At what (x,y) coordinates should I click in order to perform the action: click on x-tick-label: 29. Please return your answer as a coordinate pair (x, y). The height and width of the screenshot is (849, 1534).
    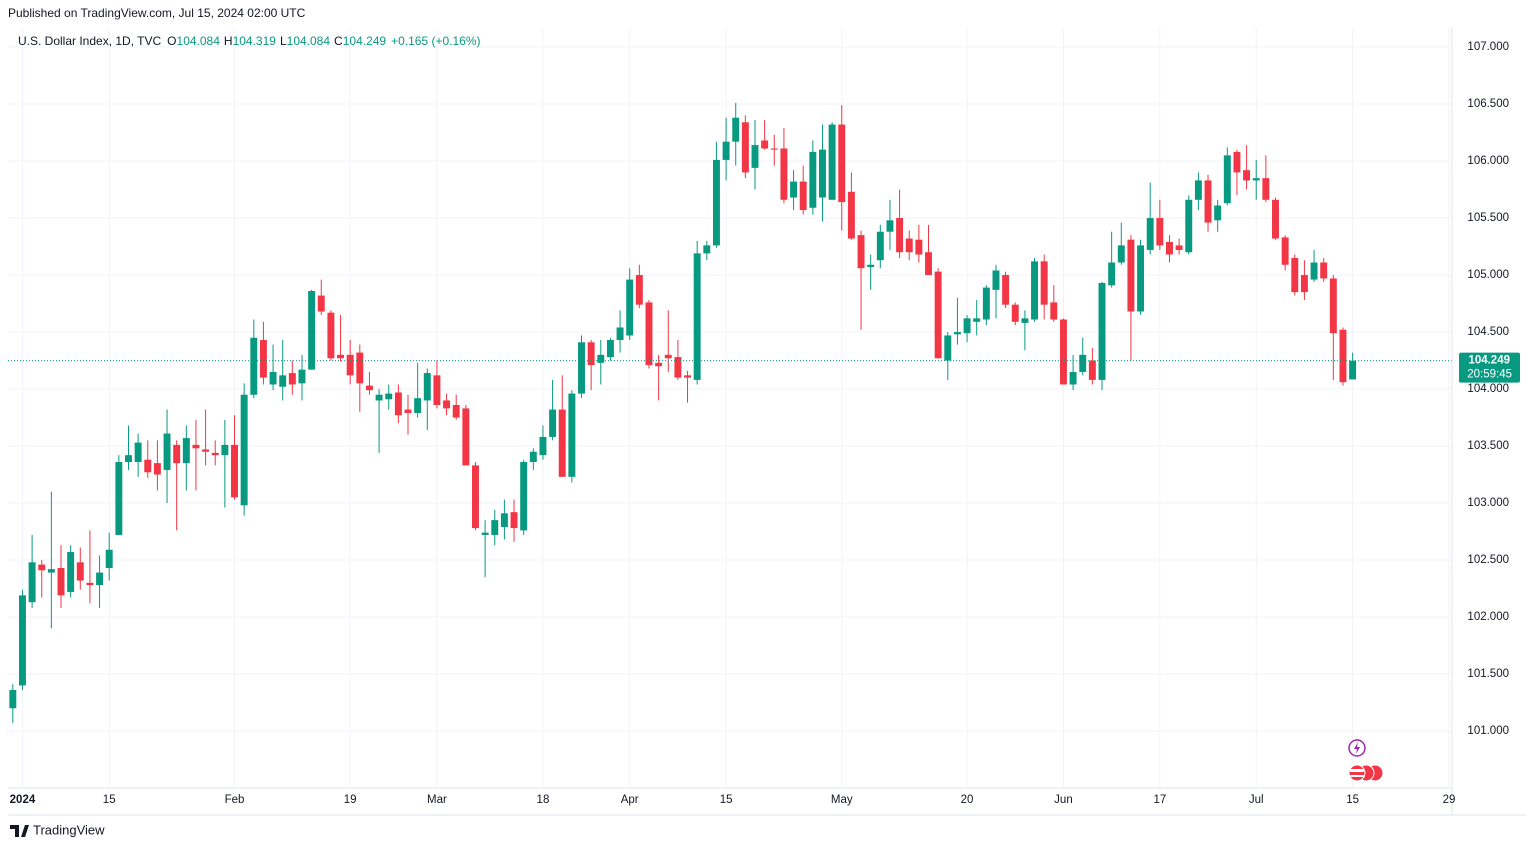
    Looking at the image, I should click on (1449, 800).